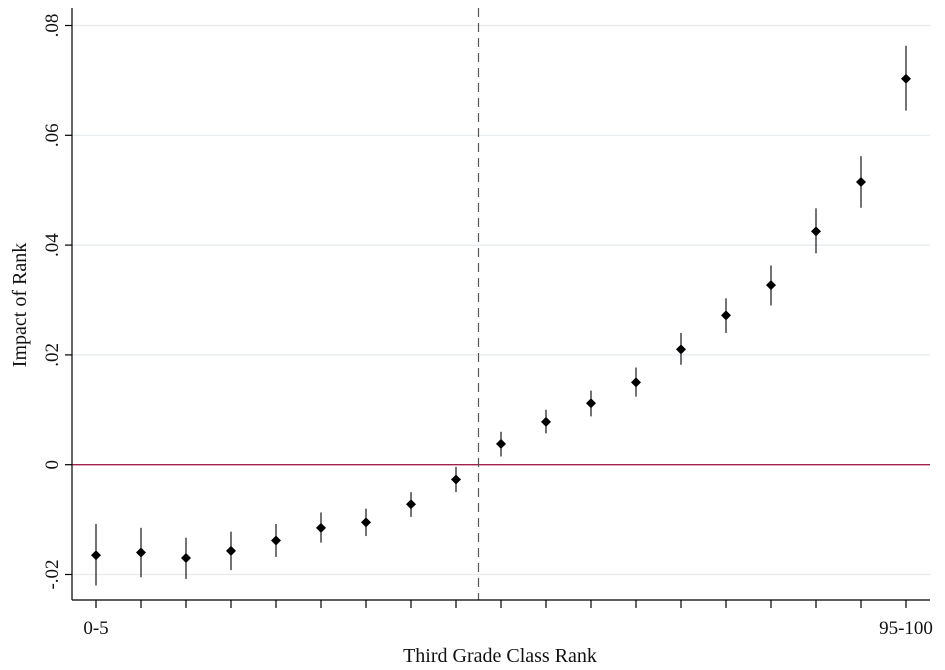 The width and height of the screenshot is (945, 670). Describe the element at coordinates (52, 574) in the screenshot. I see `y-tick-label: -.02` at that location.